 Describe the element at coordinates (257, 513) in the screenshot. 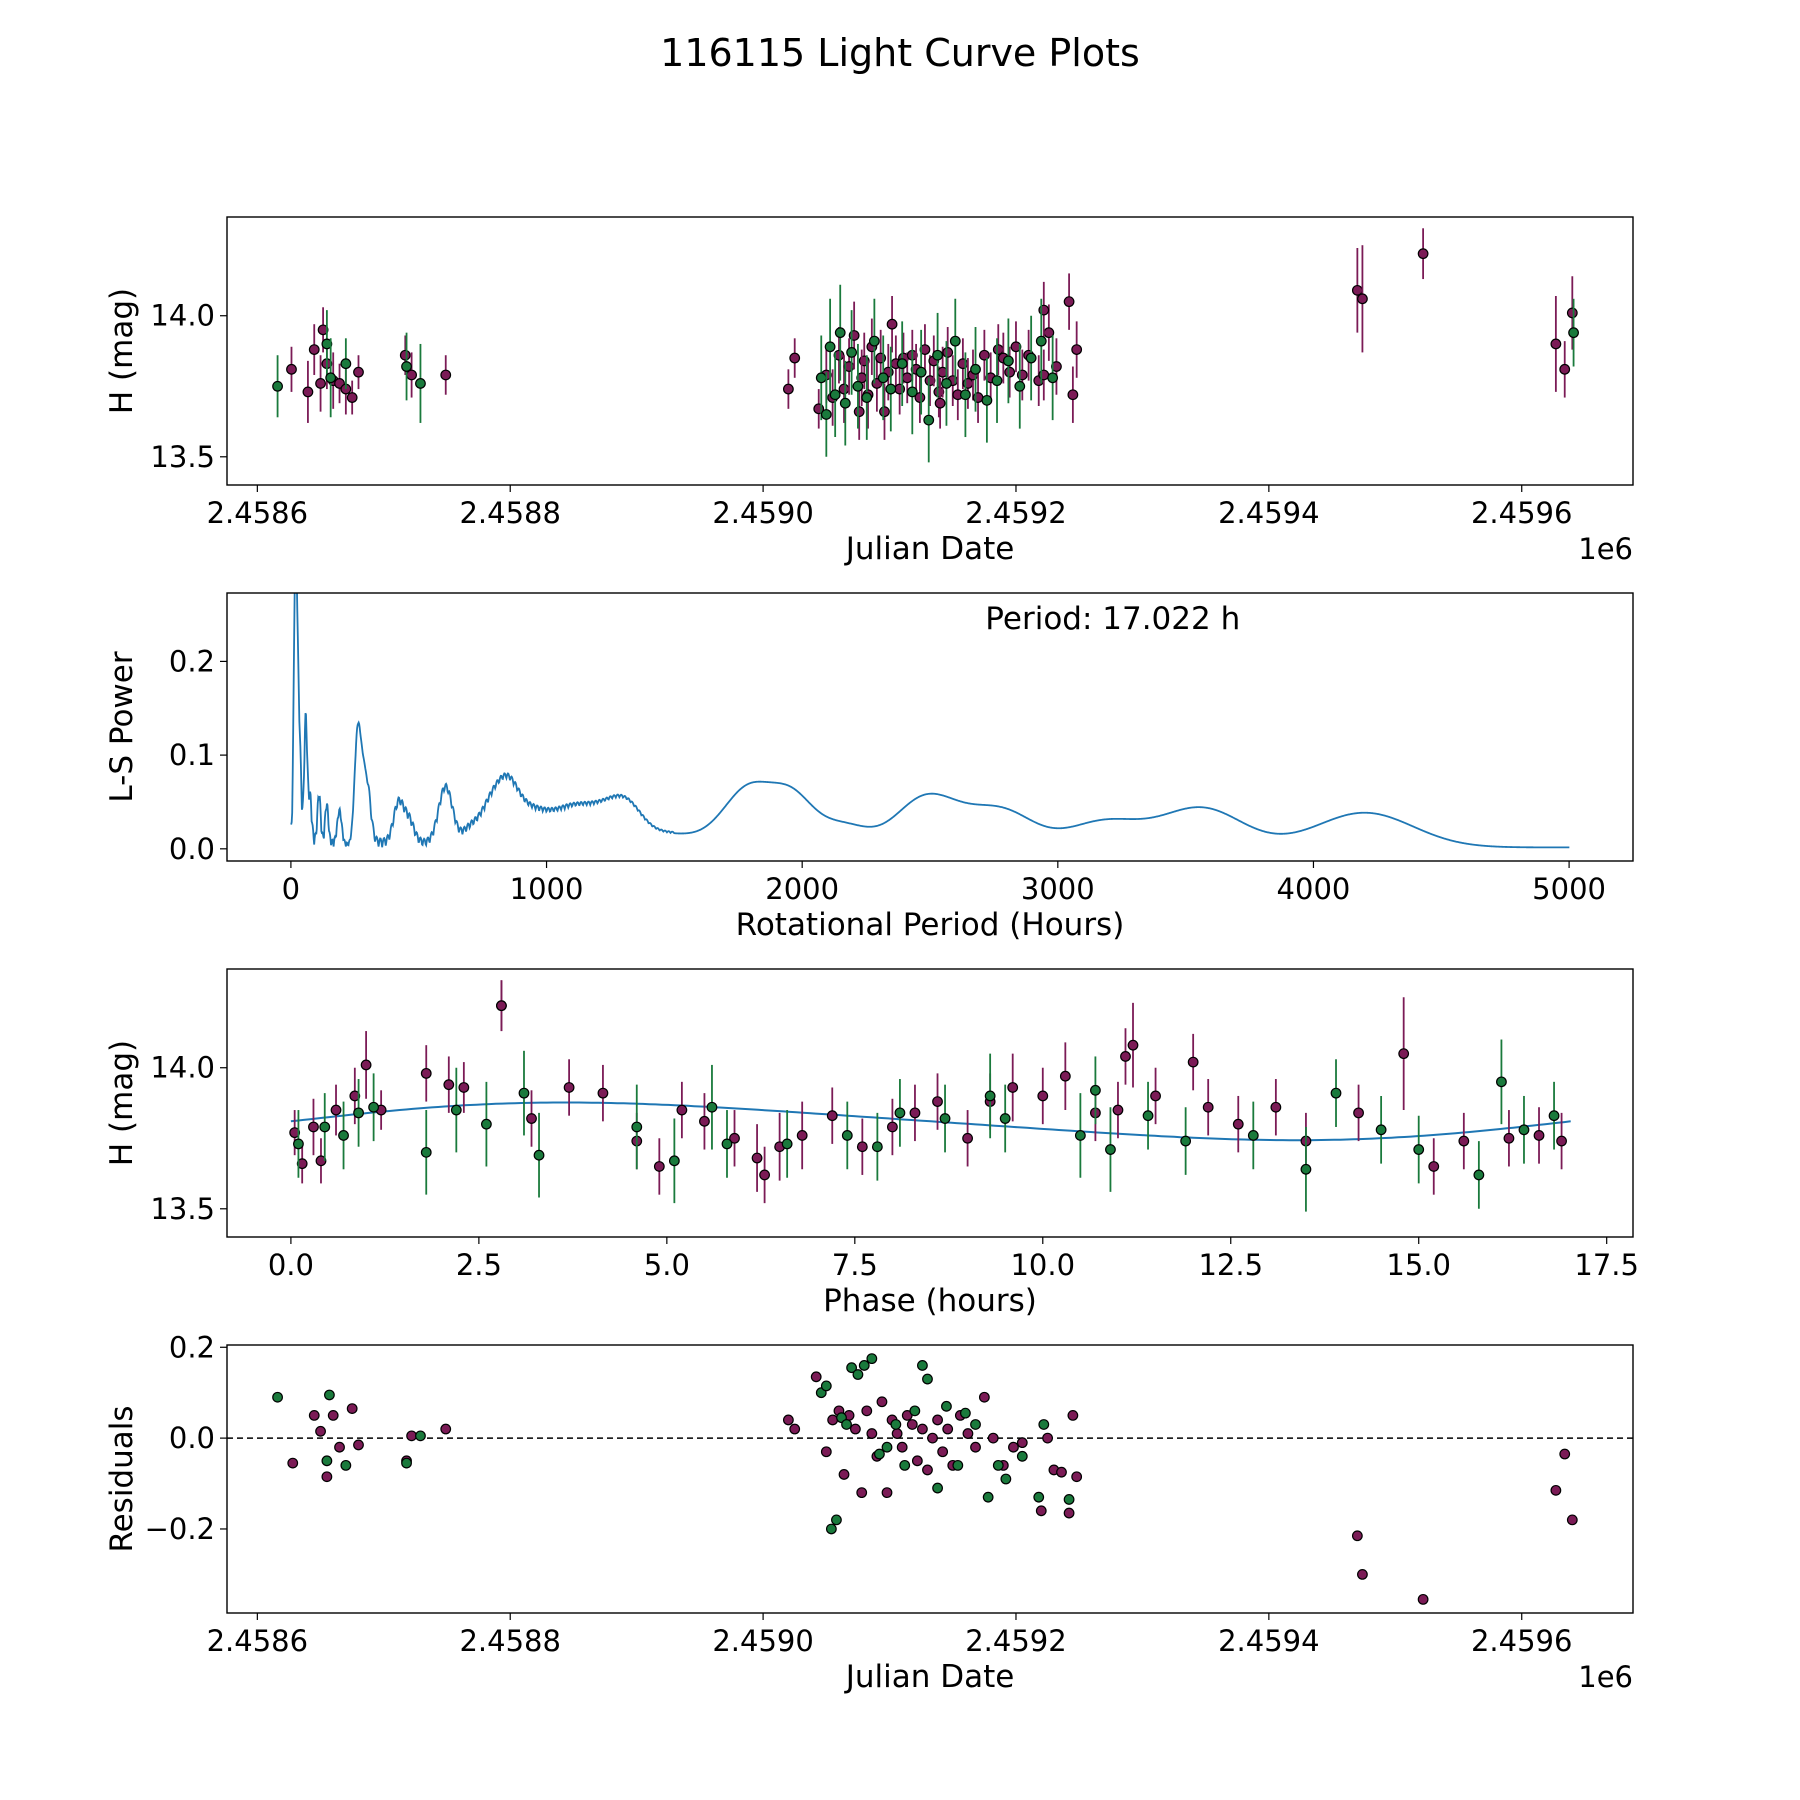

I see `x-tick-label: 2.4586` at that location.